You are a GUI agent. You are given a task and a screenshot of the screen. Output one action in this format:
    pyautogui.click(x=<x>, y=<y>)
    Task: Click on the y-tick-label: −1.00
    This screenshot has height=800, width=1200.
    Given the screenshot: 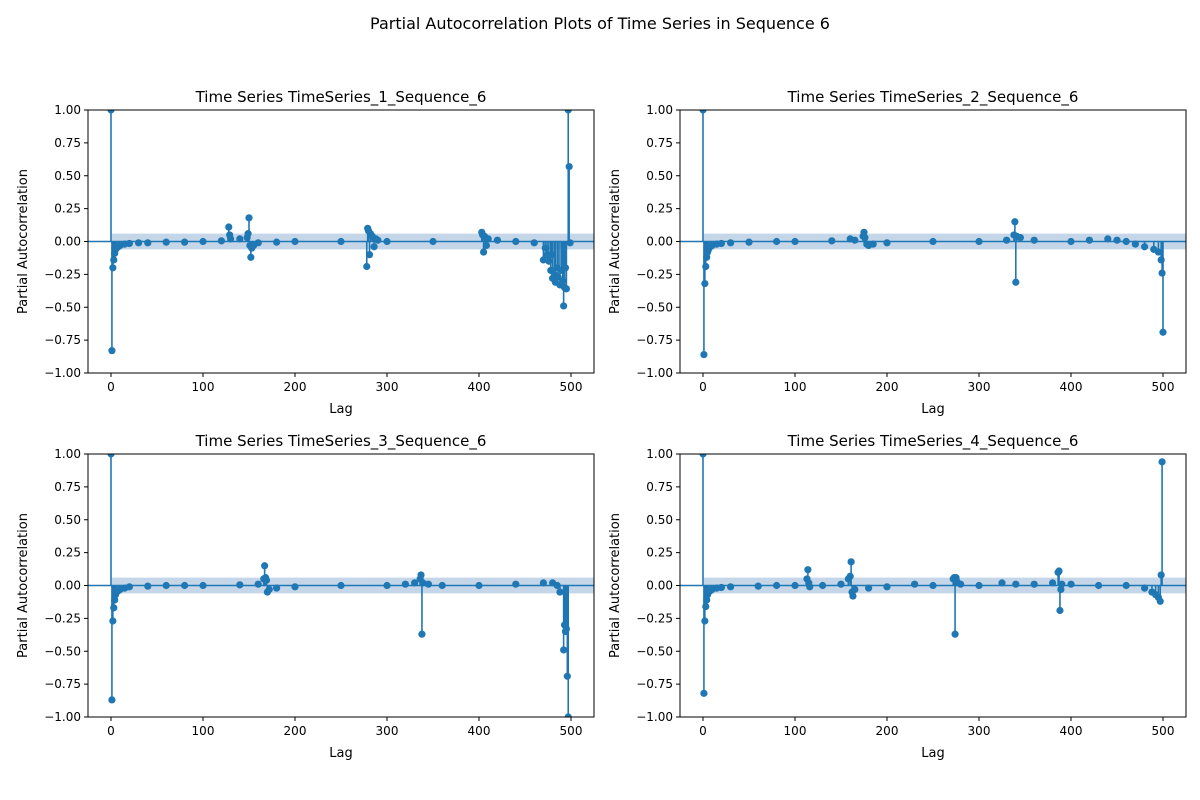 What is the action you would take?
    pyautogui.click(x=62, y=373)
    